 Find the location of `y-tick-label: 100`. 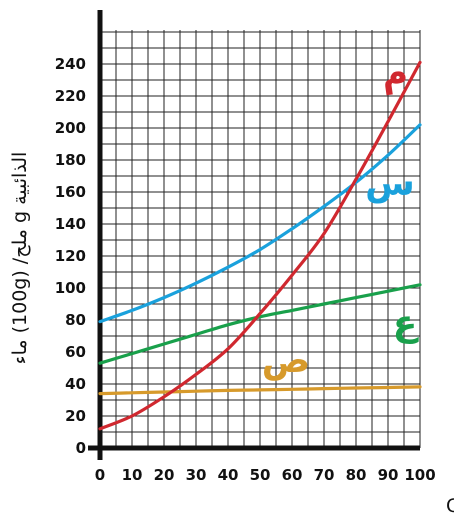

y-tick-label: 100 is located at coordinates (70, 288).